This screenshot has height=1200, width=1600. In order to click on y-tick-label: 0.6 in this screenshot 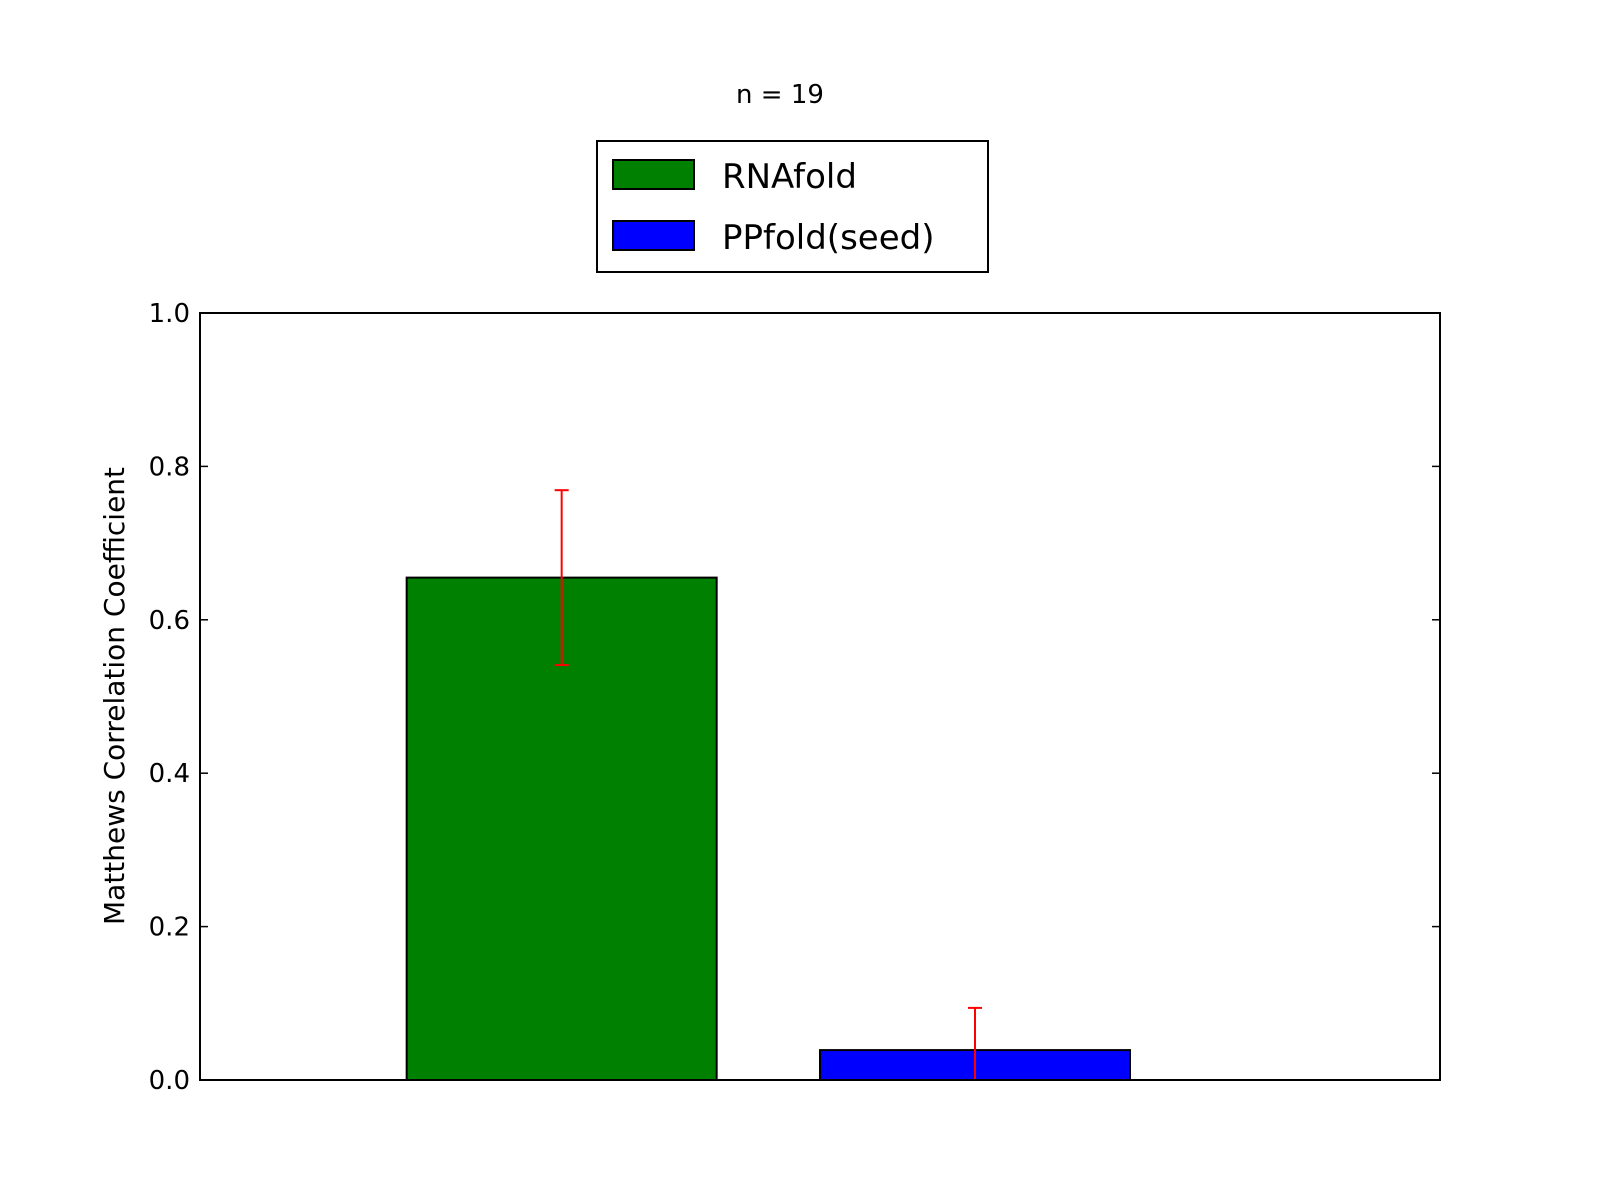, I will do `click(169, 621)`.